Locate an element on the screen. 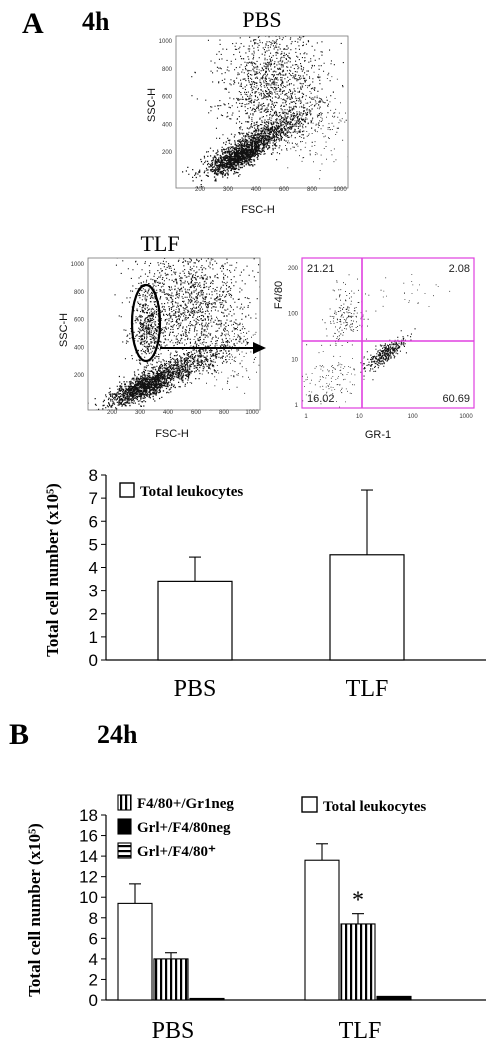 The image size is (496, 1054). facs-pbs-xlabel: FSC-H is located at coordinates (258, 210).